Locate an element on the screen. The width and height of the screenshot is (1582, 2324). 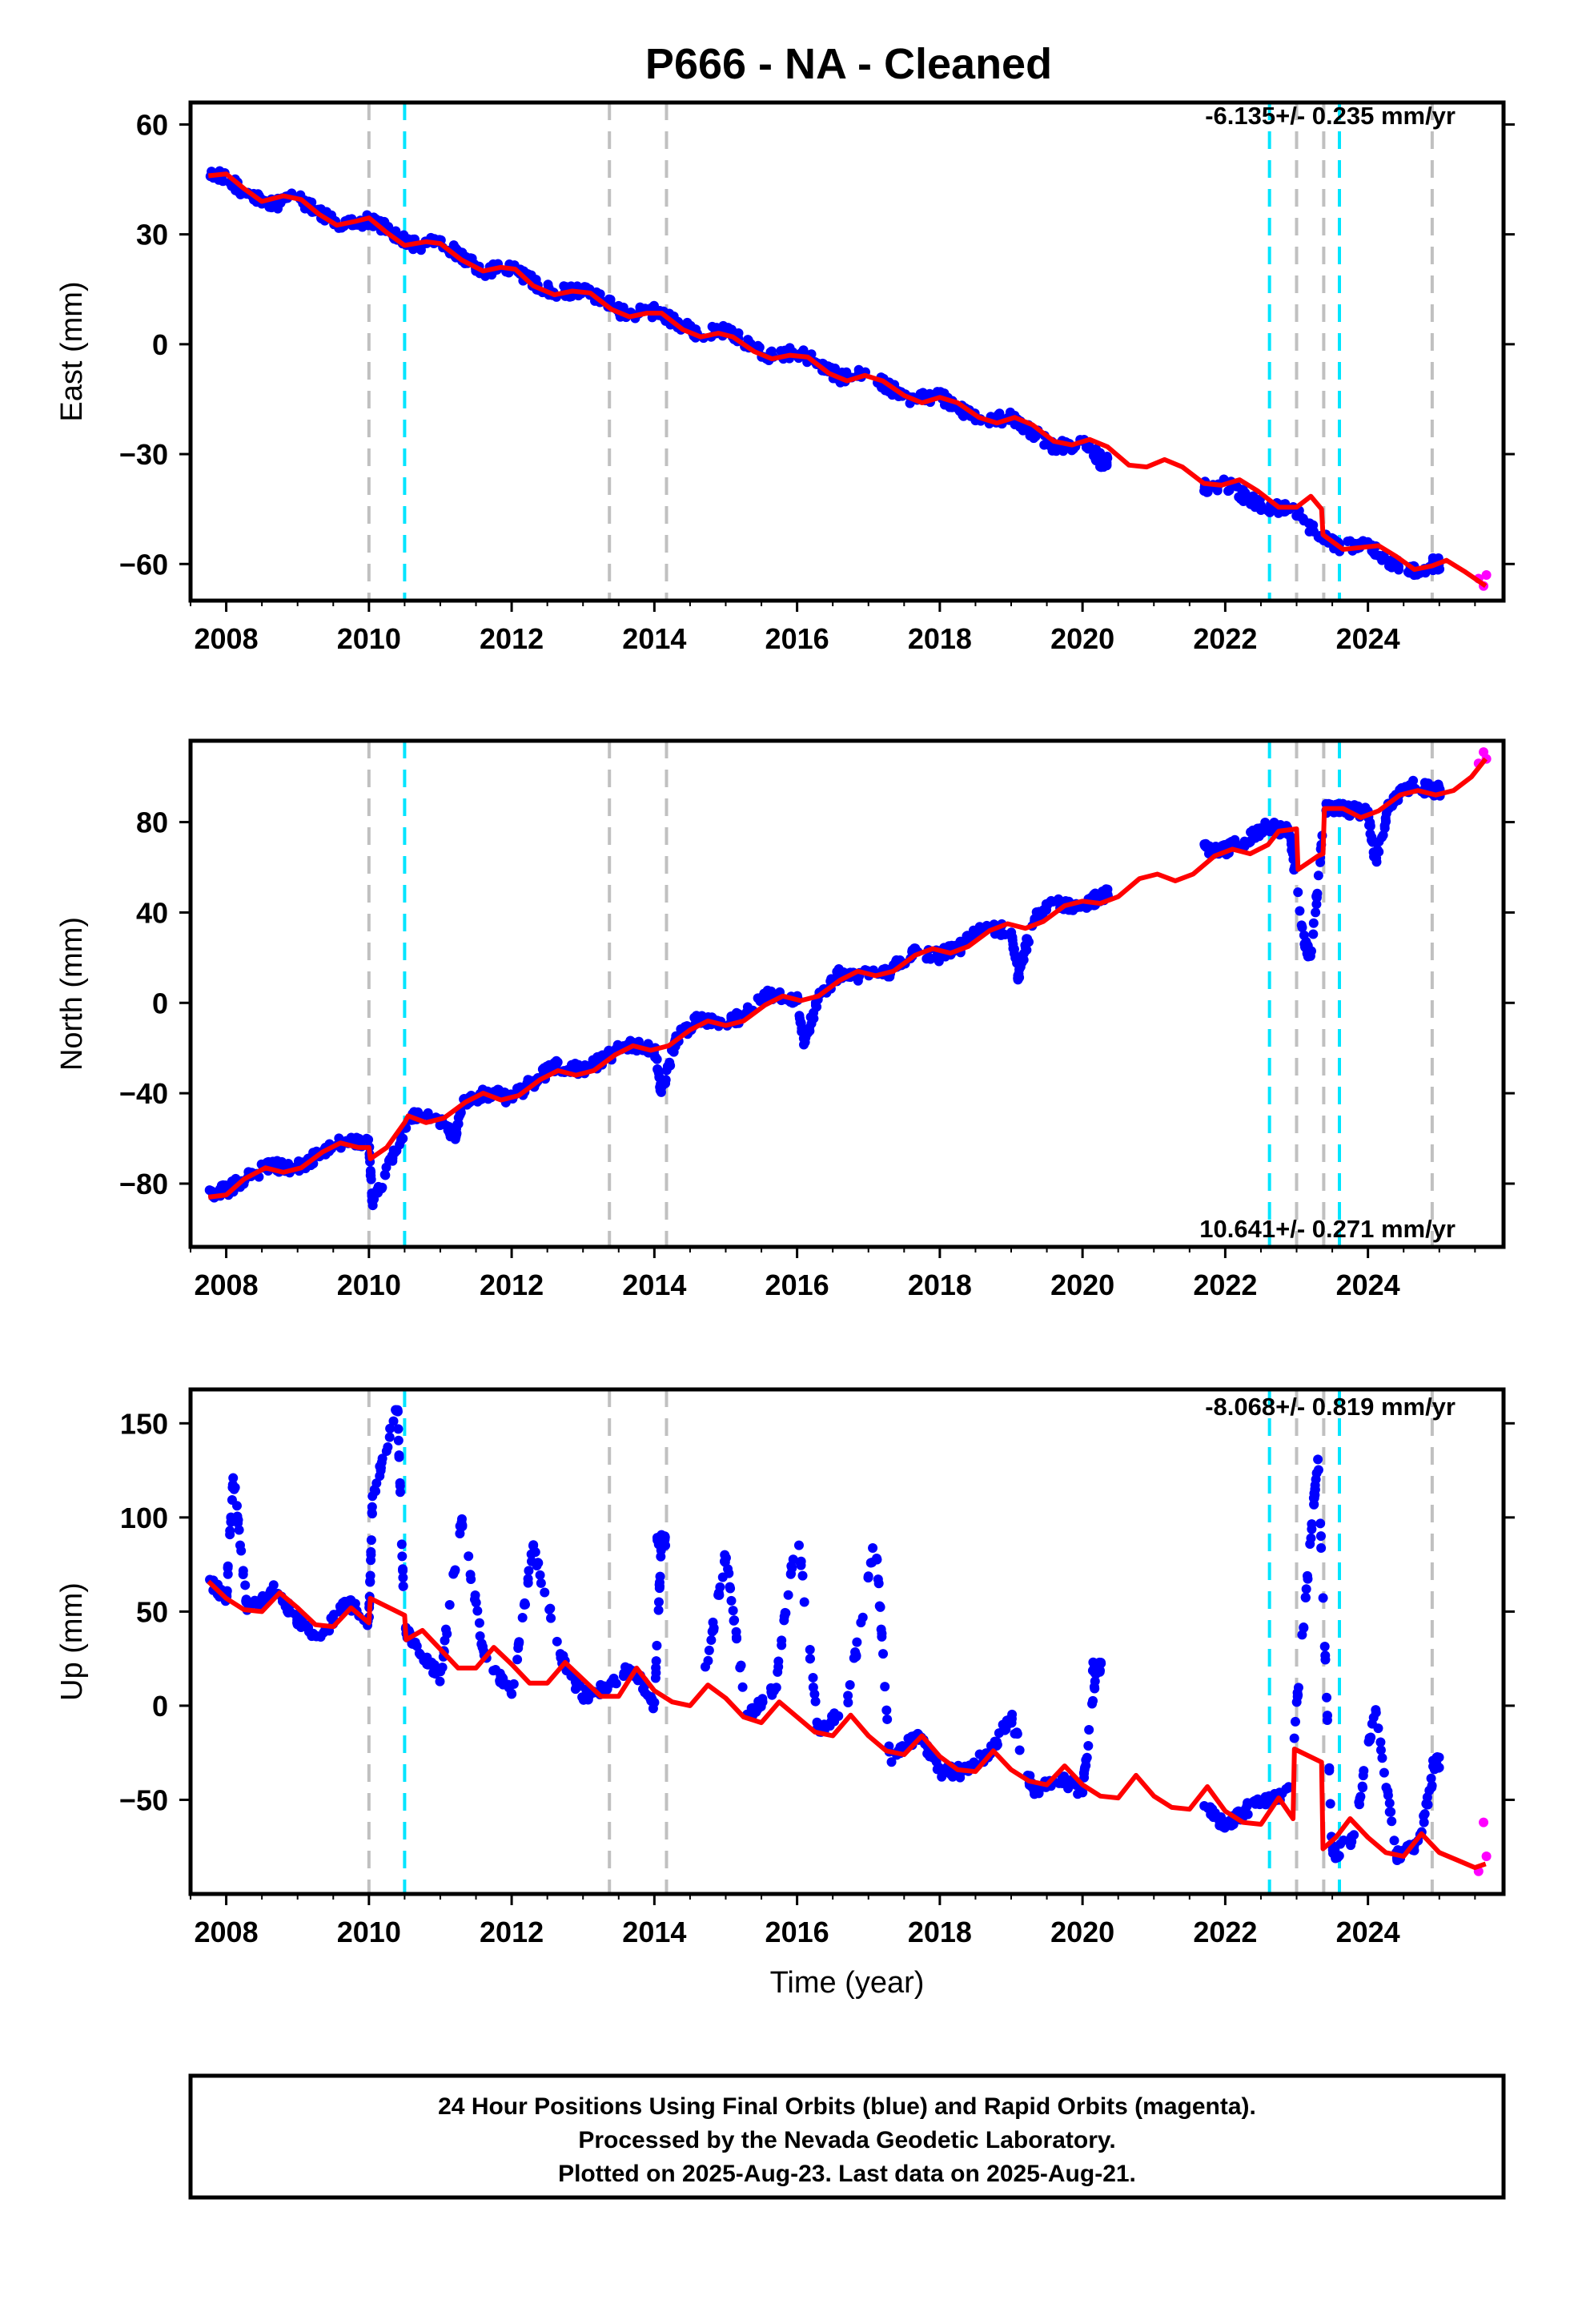
up-rapid-orbit-point is located at coordinates (1484, 1822).